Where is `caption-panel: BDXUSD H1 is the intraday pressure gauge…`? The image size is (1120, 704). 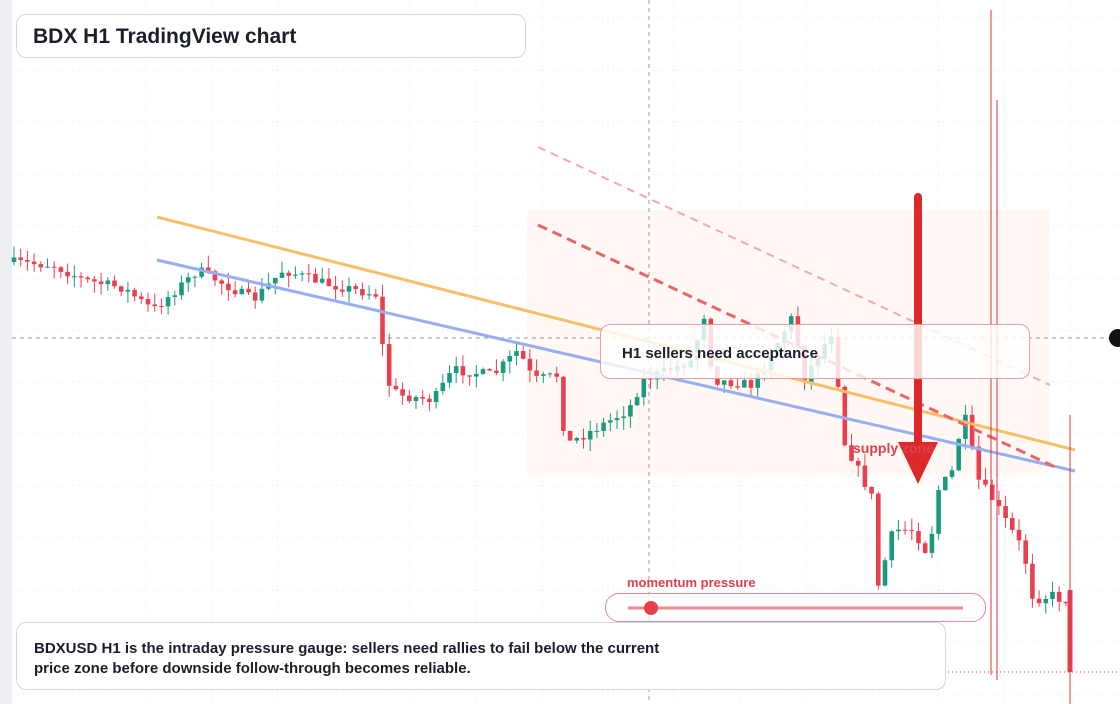
caption-panel: BDXUSD H1 is the intraday pressure gauge… is located at coordinates (481, 656).